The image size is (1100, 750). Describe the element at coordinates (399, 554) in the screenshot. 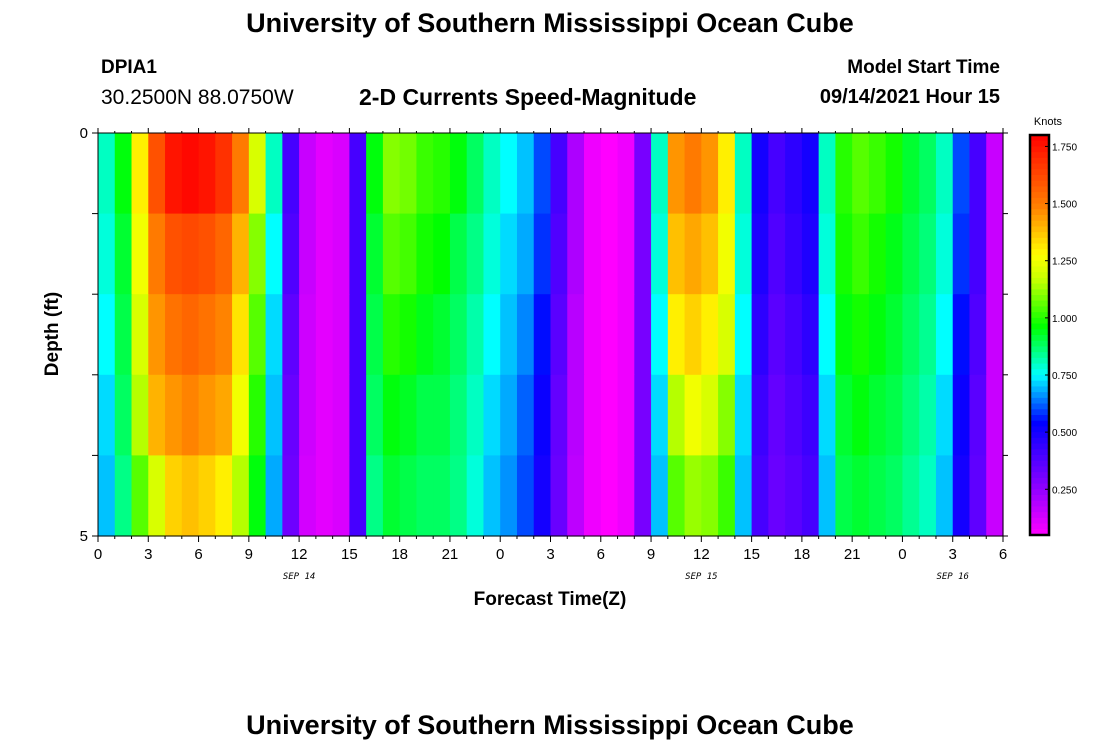

I see `x-tick-label: 18` at that location.